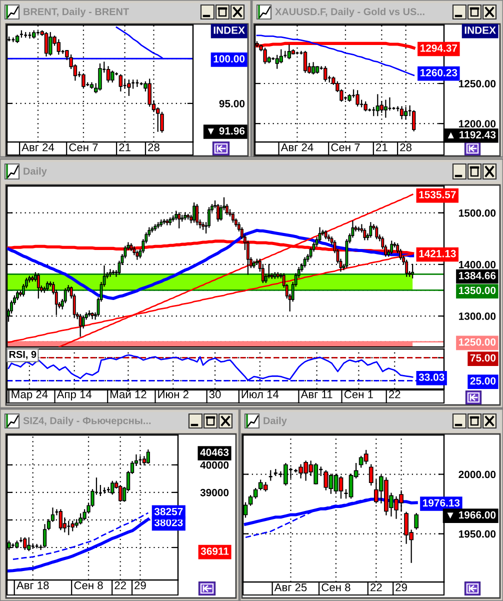  Describe the element at coordinates (477, 213) in the screenshot. I see `y-tick-label: 1500.00` at that location.